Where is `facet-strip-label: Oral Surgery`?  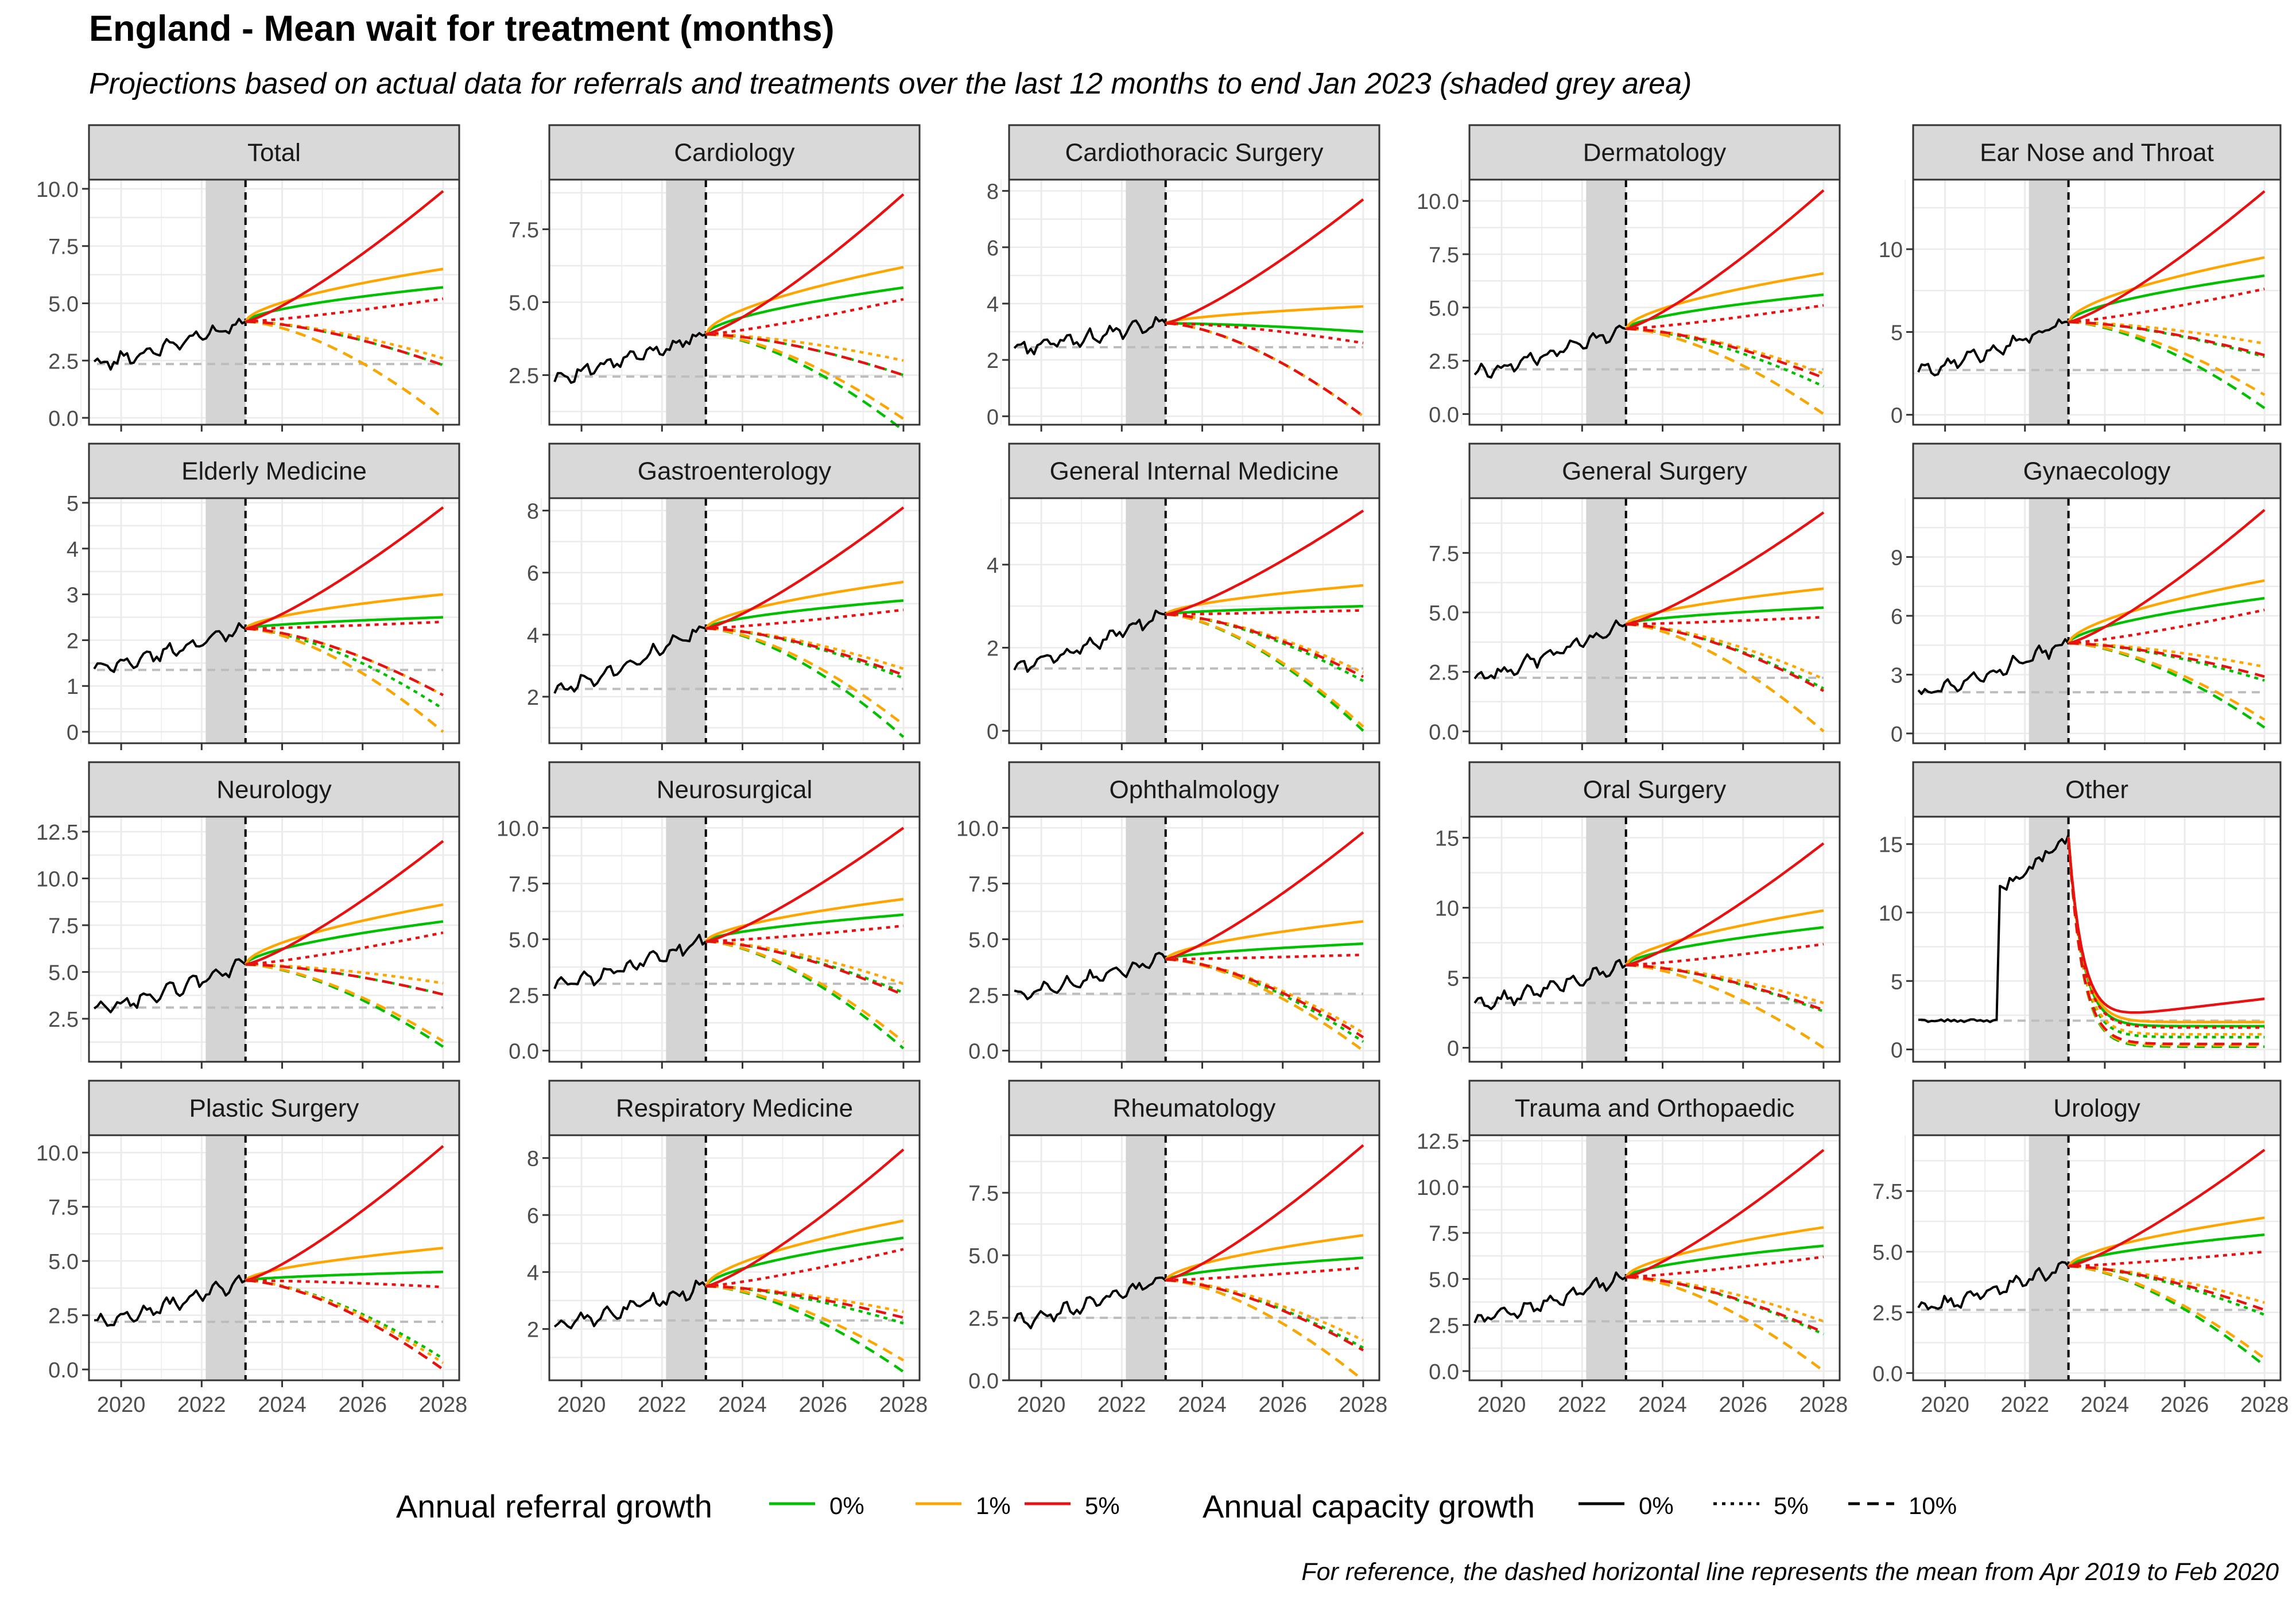 facet-strip-label: Oral Surgery is located at coordinates (1654, 790).